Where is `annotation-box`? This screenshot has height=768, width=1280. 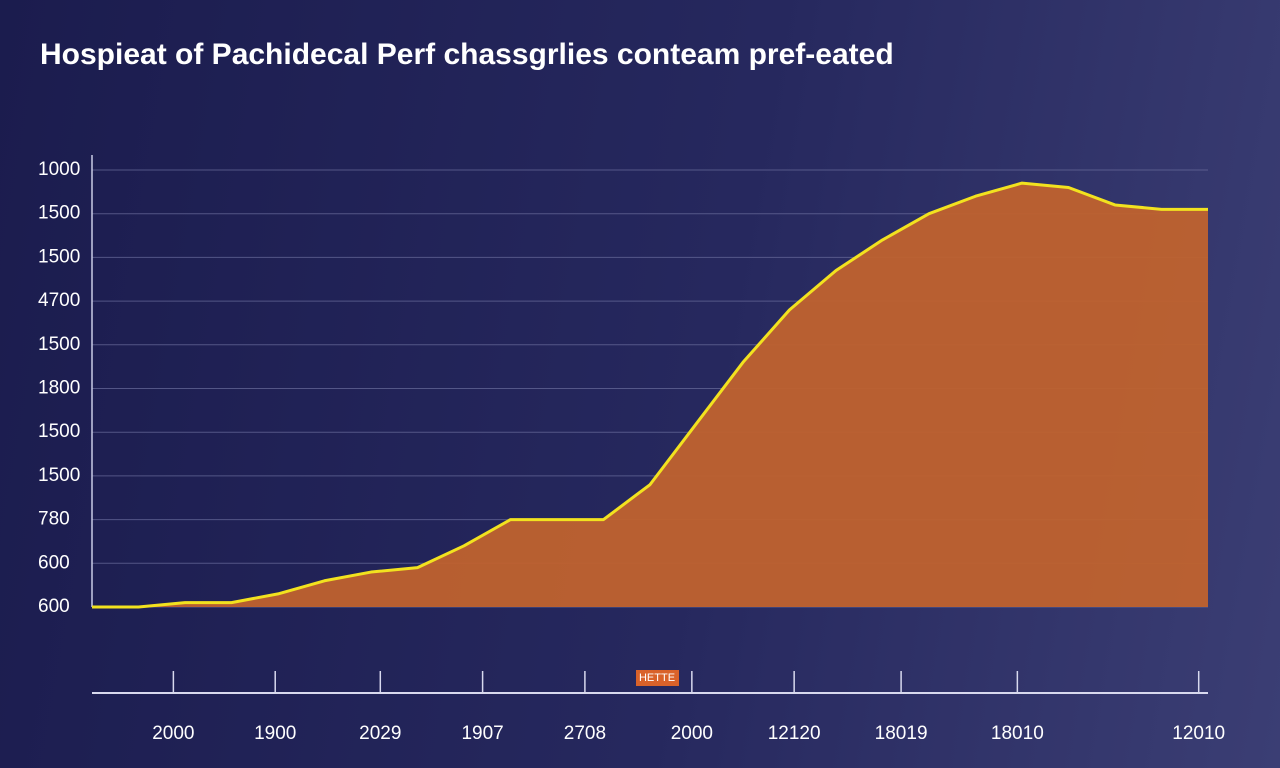
annotation-box is located at coordinates (657, 678).